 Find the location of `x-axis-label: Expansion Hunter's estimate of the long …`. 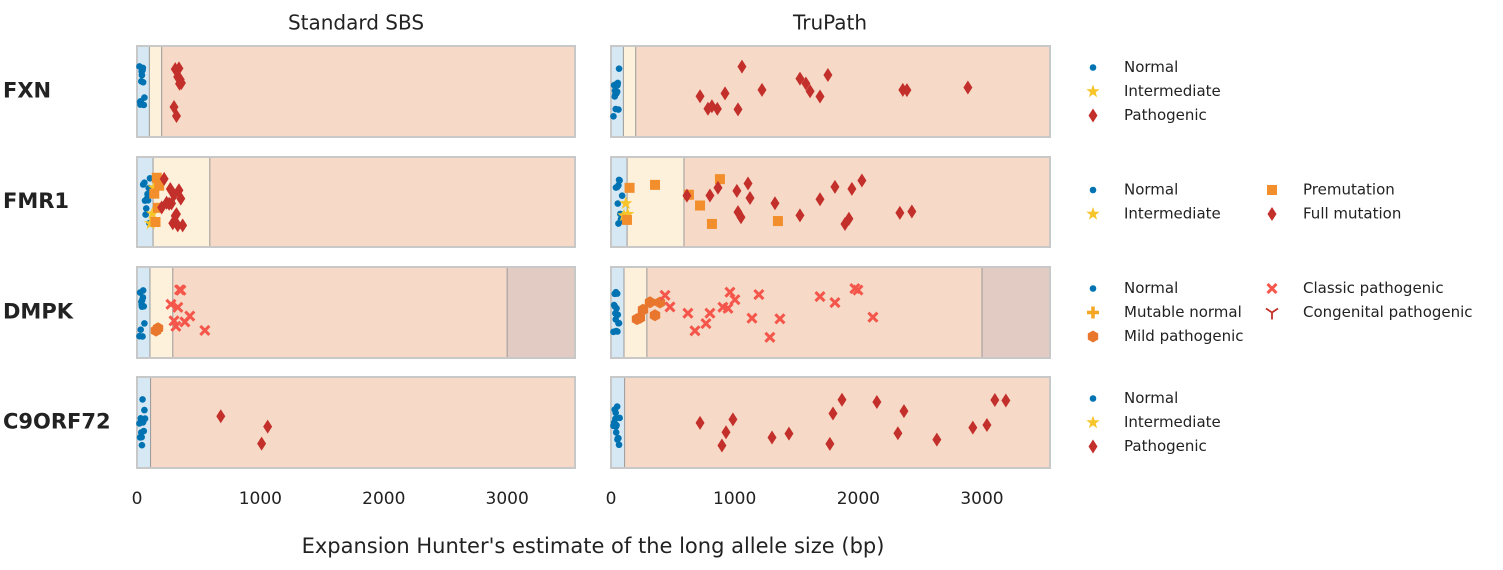

x-axis-label: Expansion Hunter's estimate of the long … is located at coordinates (593, 546).